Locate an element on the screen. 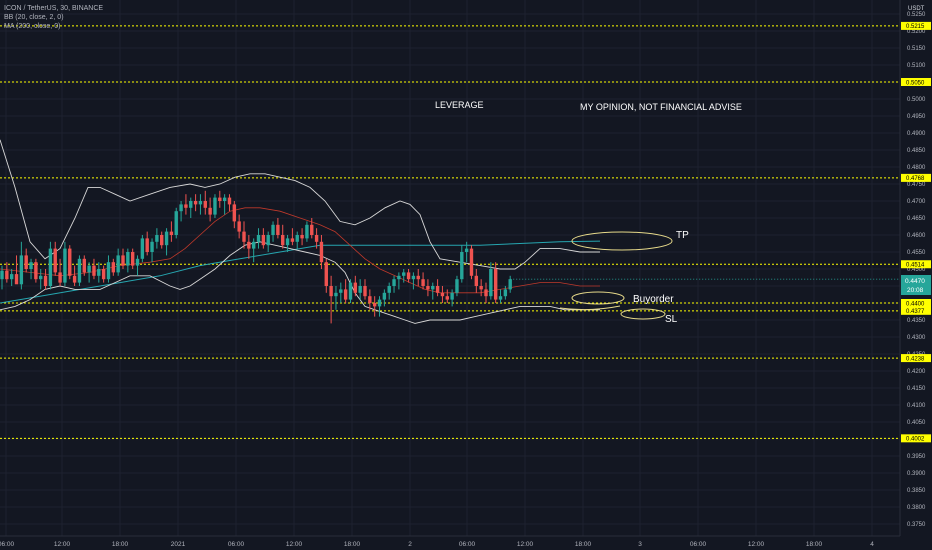 This screenshot has width=932, height=550. ma-legend: MA (200, close, 0) is located at coordinates (32, 26).